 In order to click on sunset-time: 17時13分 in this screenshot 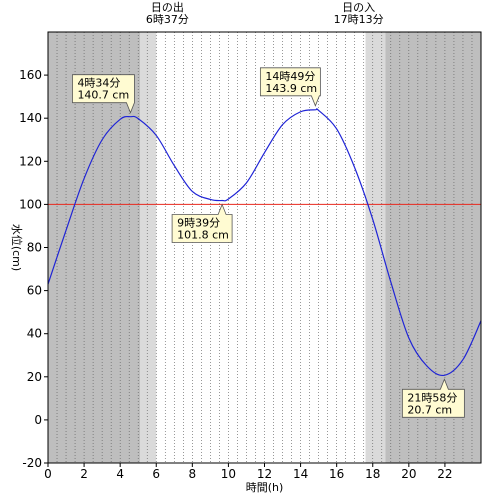, I will do `click(359, 19)`.